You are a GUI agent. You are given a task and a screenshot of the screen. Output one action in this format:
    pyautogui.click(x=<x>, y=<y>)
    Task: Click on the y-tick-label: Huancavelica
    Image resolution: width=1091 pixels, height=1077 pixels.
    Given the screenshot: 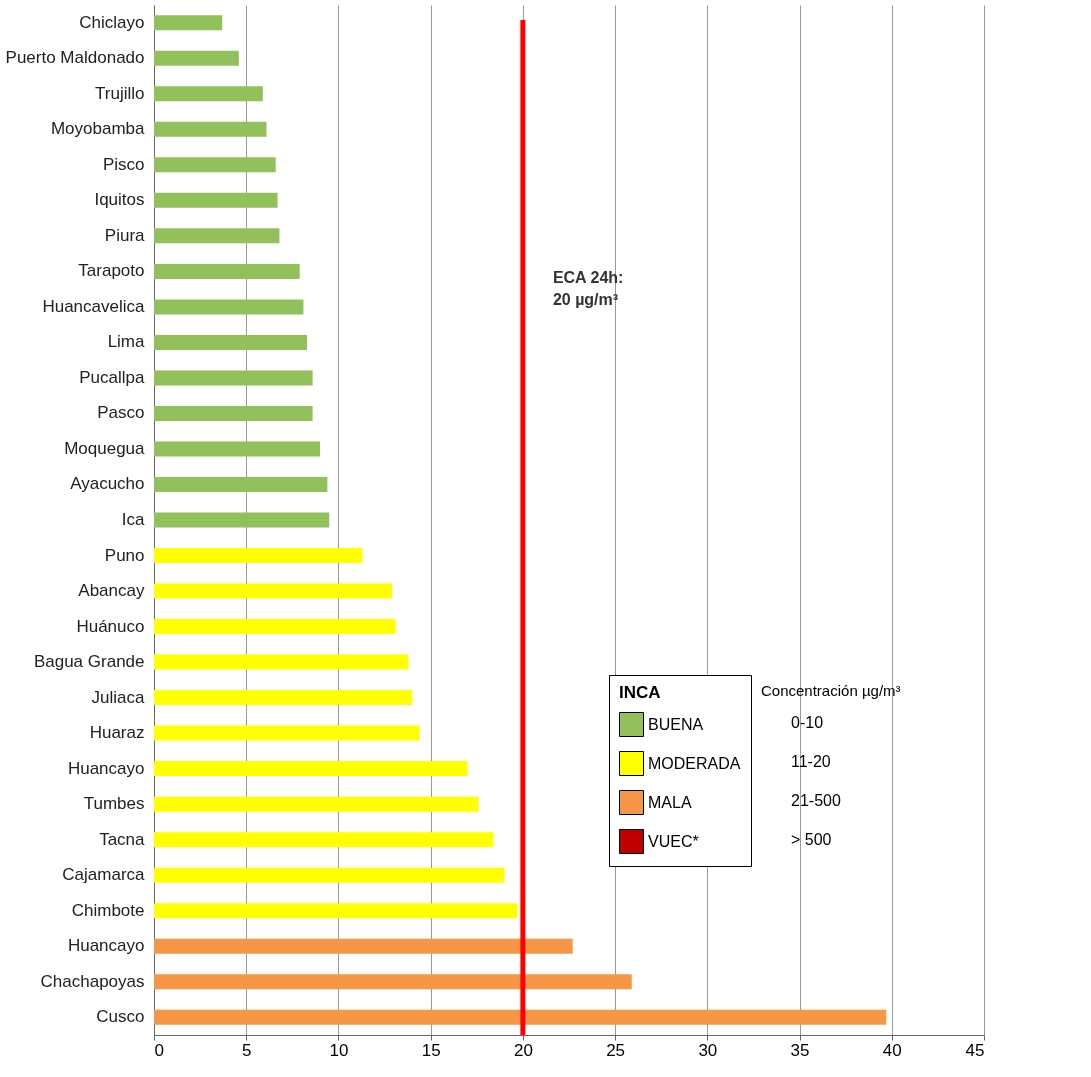 What is the action you would take?
    pyautogui.click(x=94, y=306)
    